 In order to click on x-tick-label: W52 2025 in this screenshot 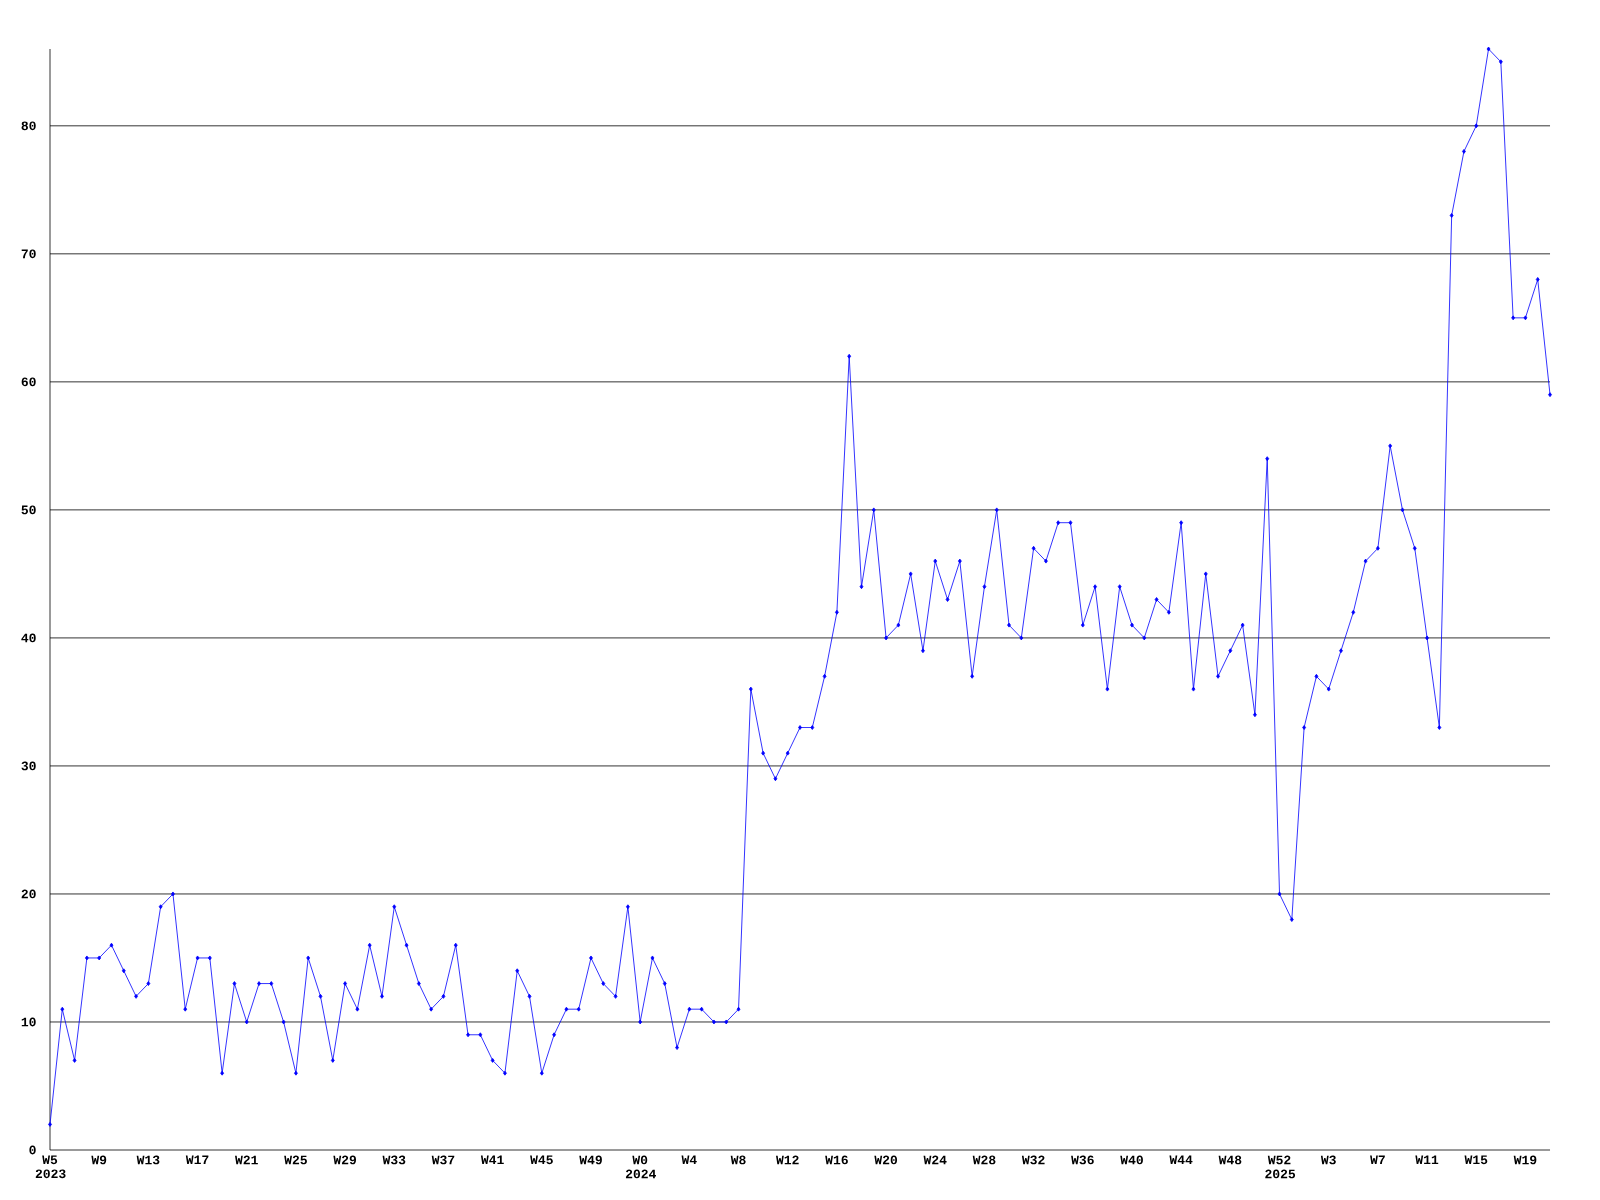, I will do `click(1280, 1167)`.